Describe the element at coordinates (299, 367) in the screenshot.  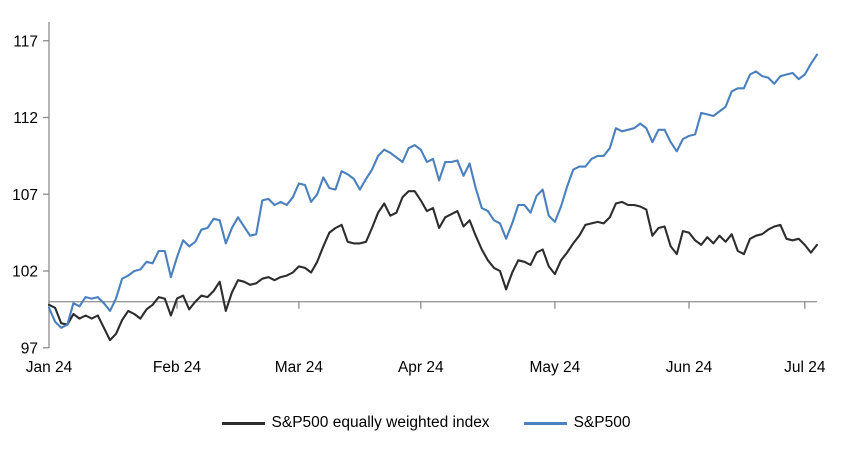
I see `x-tick-label-Mar-24: Mar 24` at that location.